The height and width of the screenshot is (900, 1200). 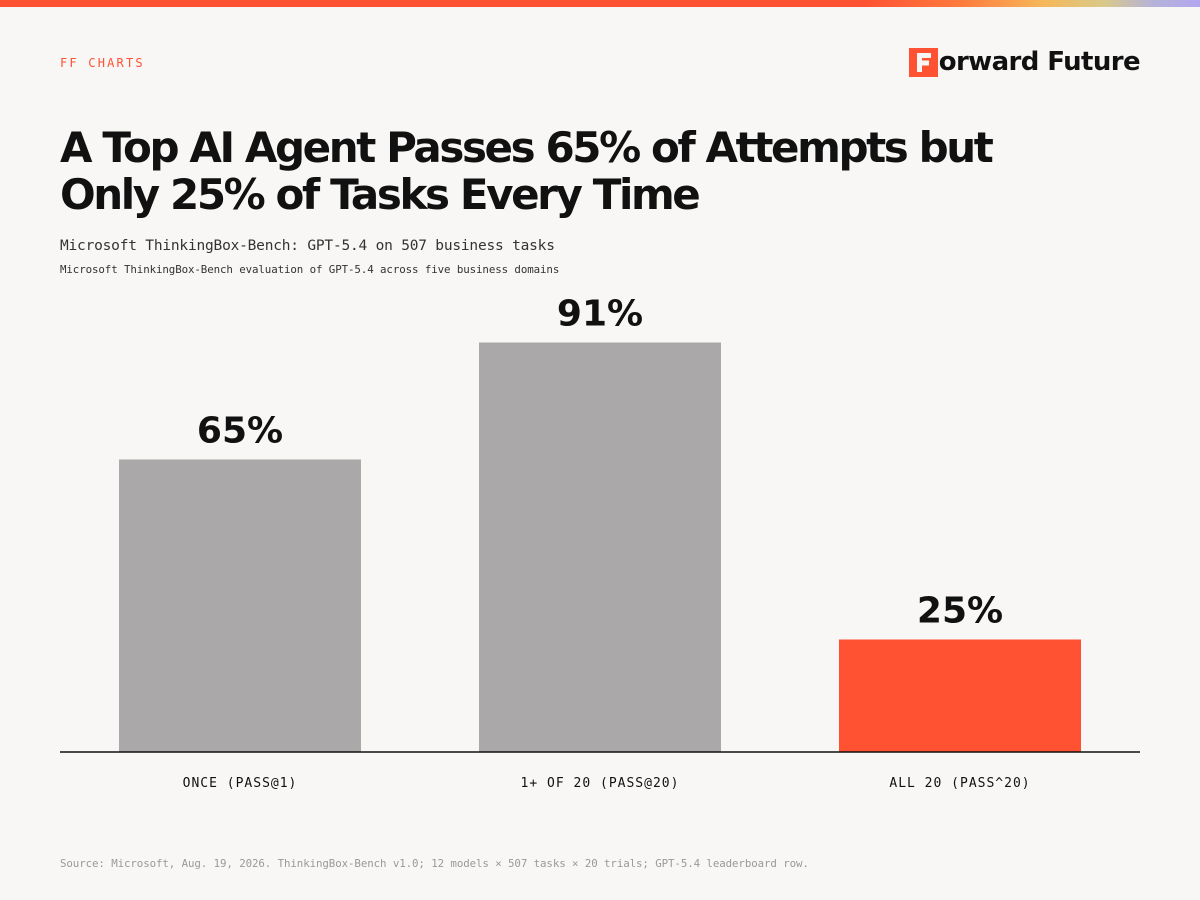 What do you see at coordinates (600, 3) in the screenshot?
I see `top-gradient-bar` at bounding box center [600, 3].